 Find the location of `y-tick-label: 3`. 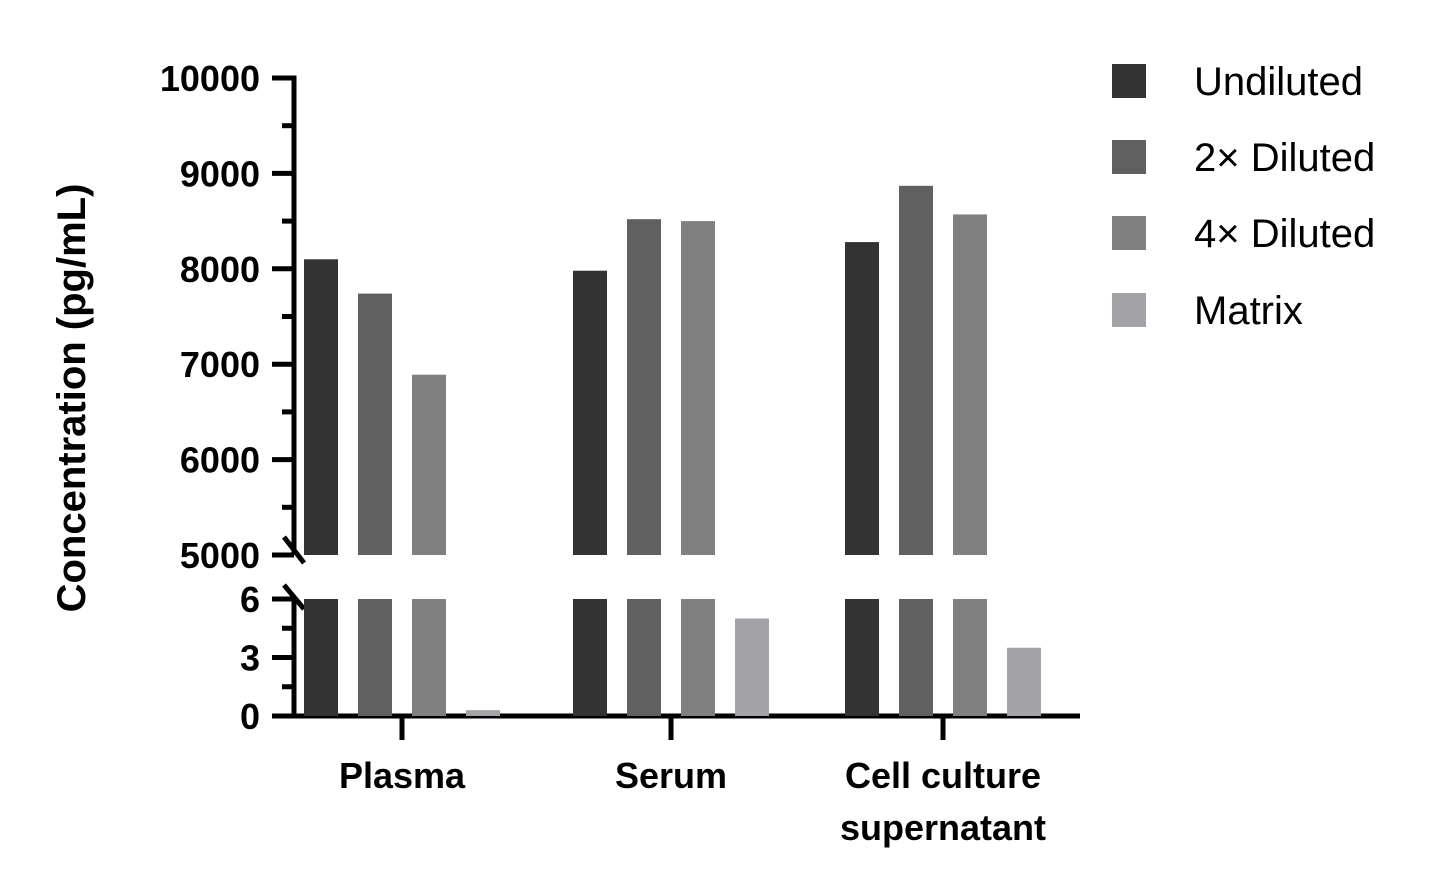

y-tick-label: 3 is located at coordinates (250, 658).